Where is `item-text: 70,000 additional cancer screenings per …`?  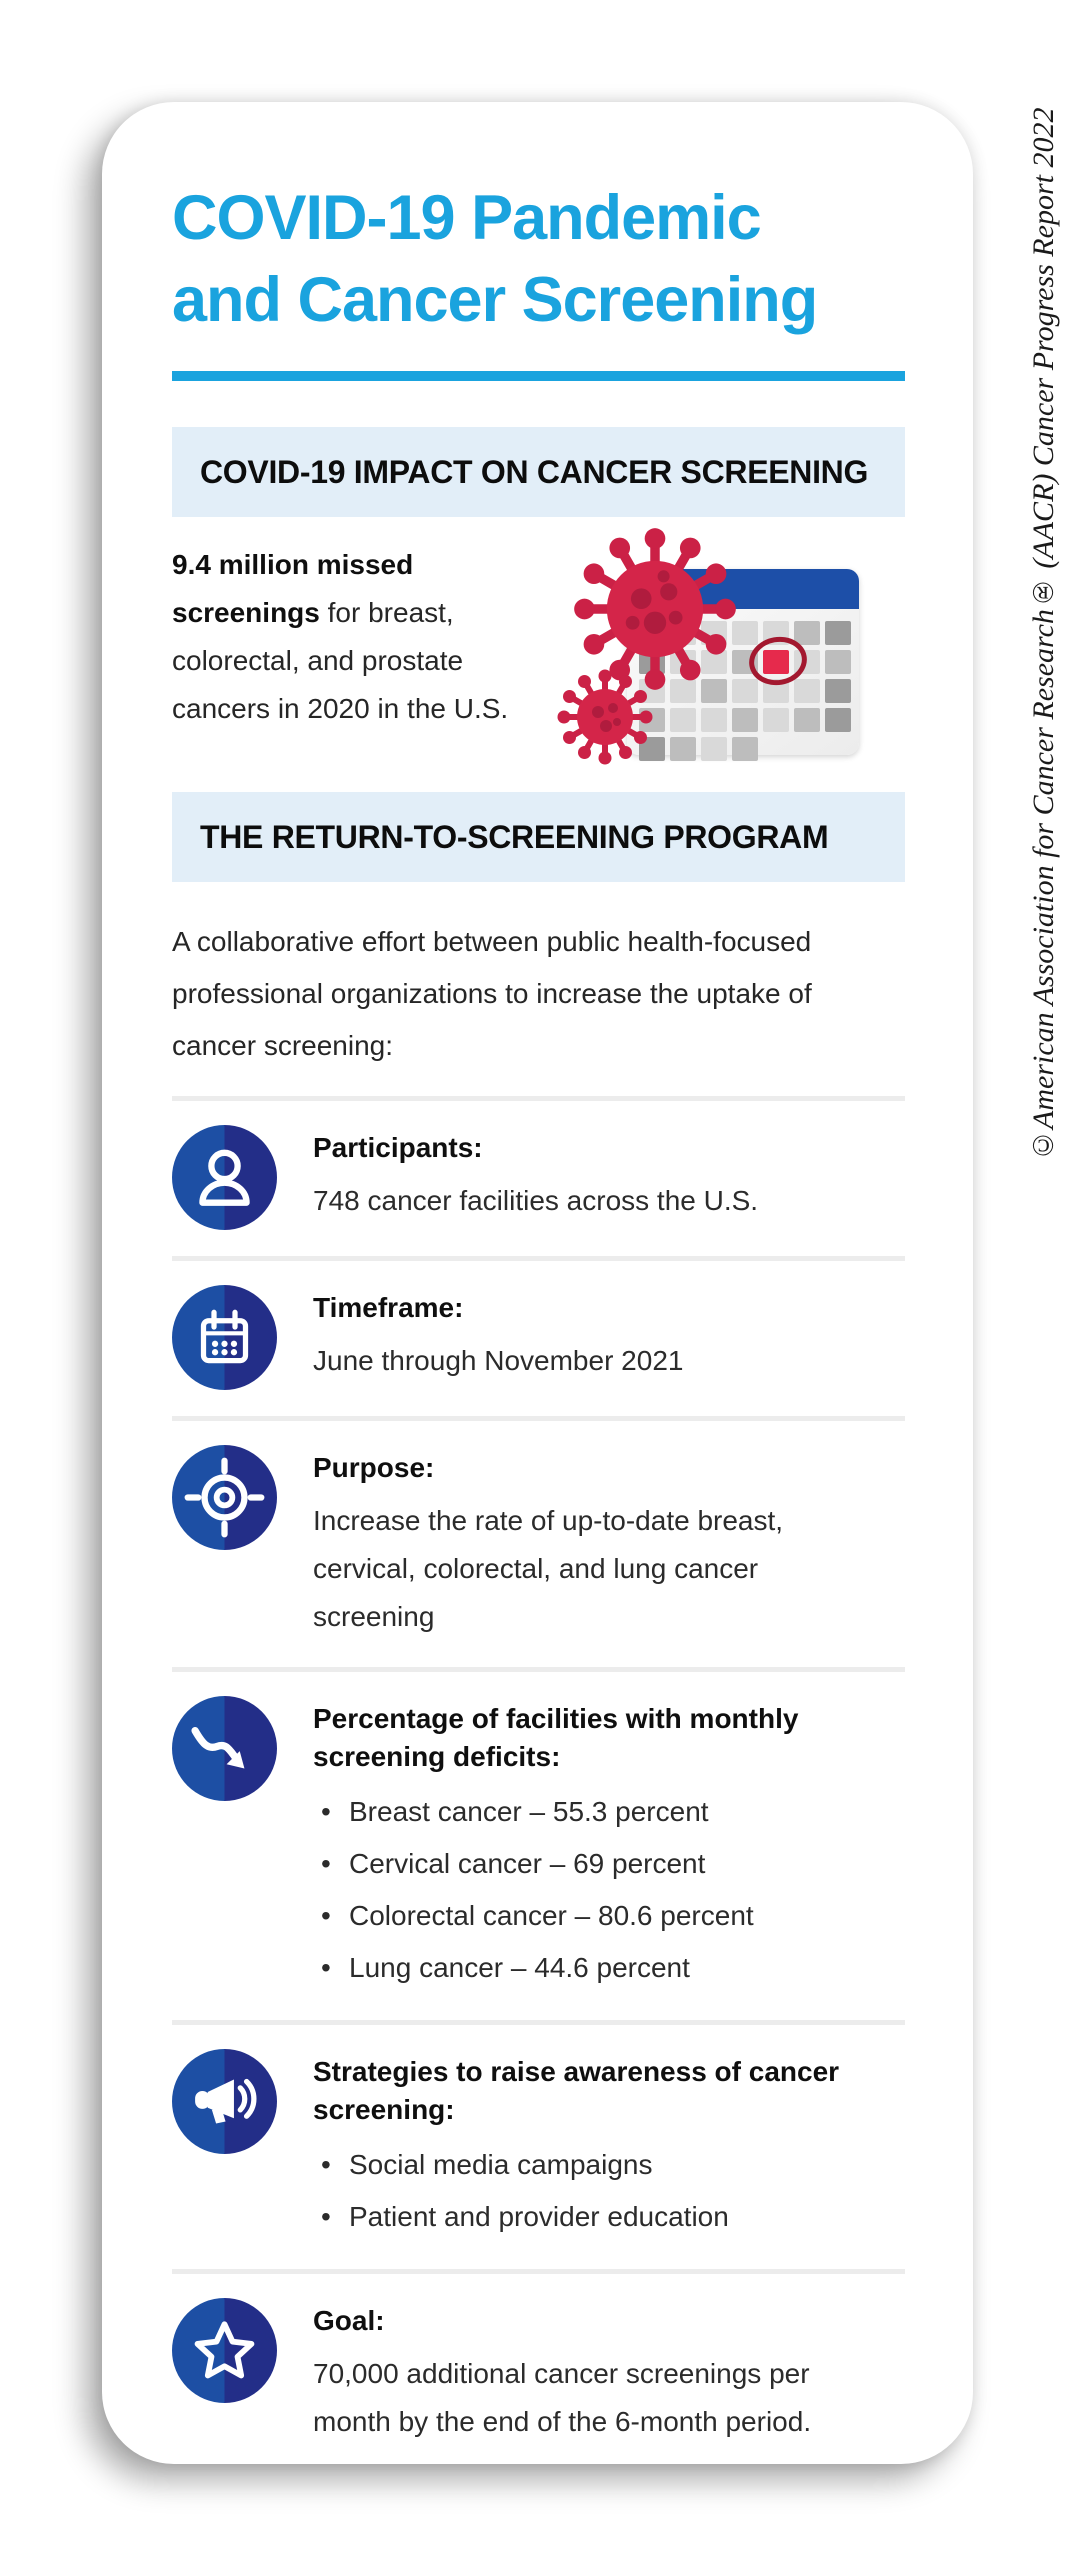 item-text: 70,000 additional cancer screenings per … is located at coordinates (562, 2397).